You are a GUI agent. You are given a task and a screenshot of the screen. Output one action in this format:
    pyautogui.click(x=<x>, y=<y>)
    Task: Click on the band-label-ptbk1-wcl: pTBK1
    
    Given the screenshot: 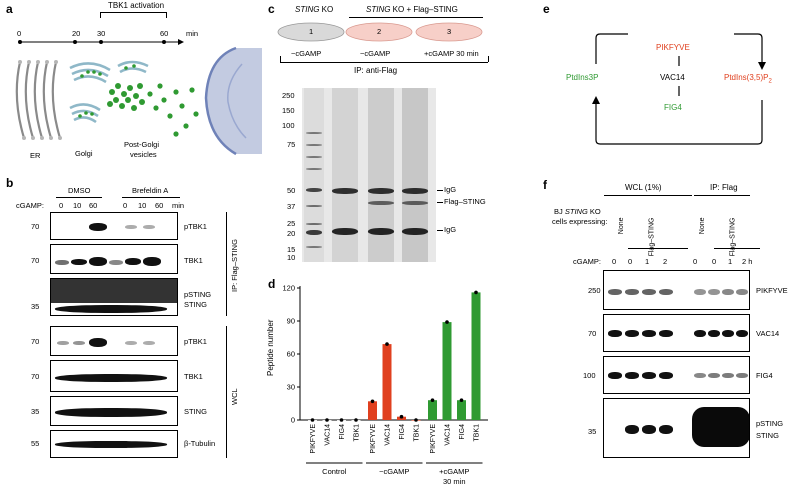 What is the action you would take?
    pyautogui.click(x=195, y=341)
    